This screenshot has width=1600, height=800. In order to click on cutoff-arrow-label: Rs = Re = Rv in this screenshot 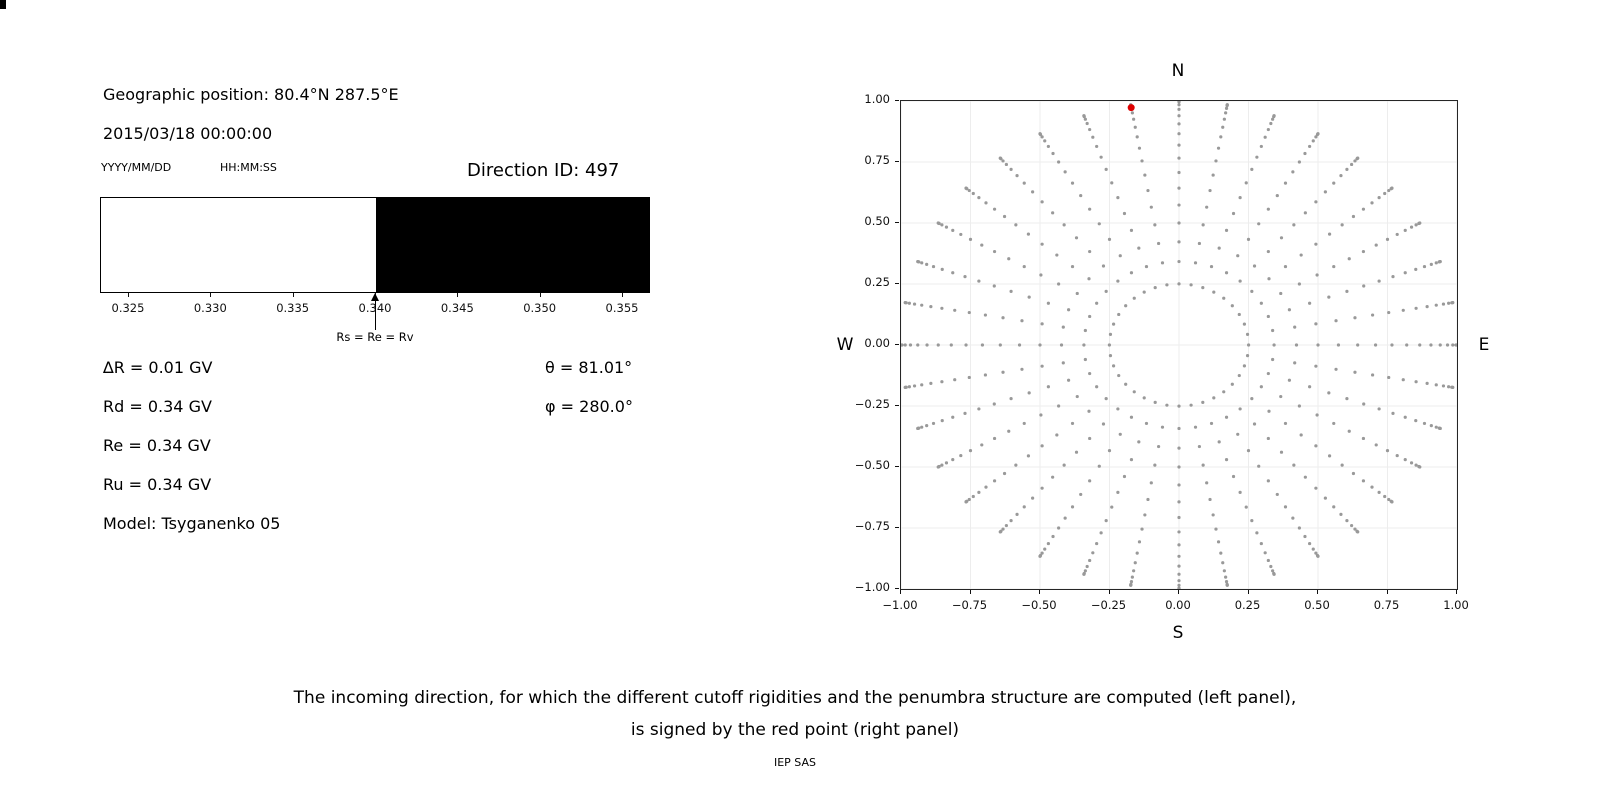, I will do `click(375, 337)`.